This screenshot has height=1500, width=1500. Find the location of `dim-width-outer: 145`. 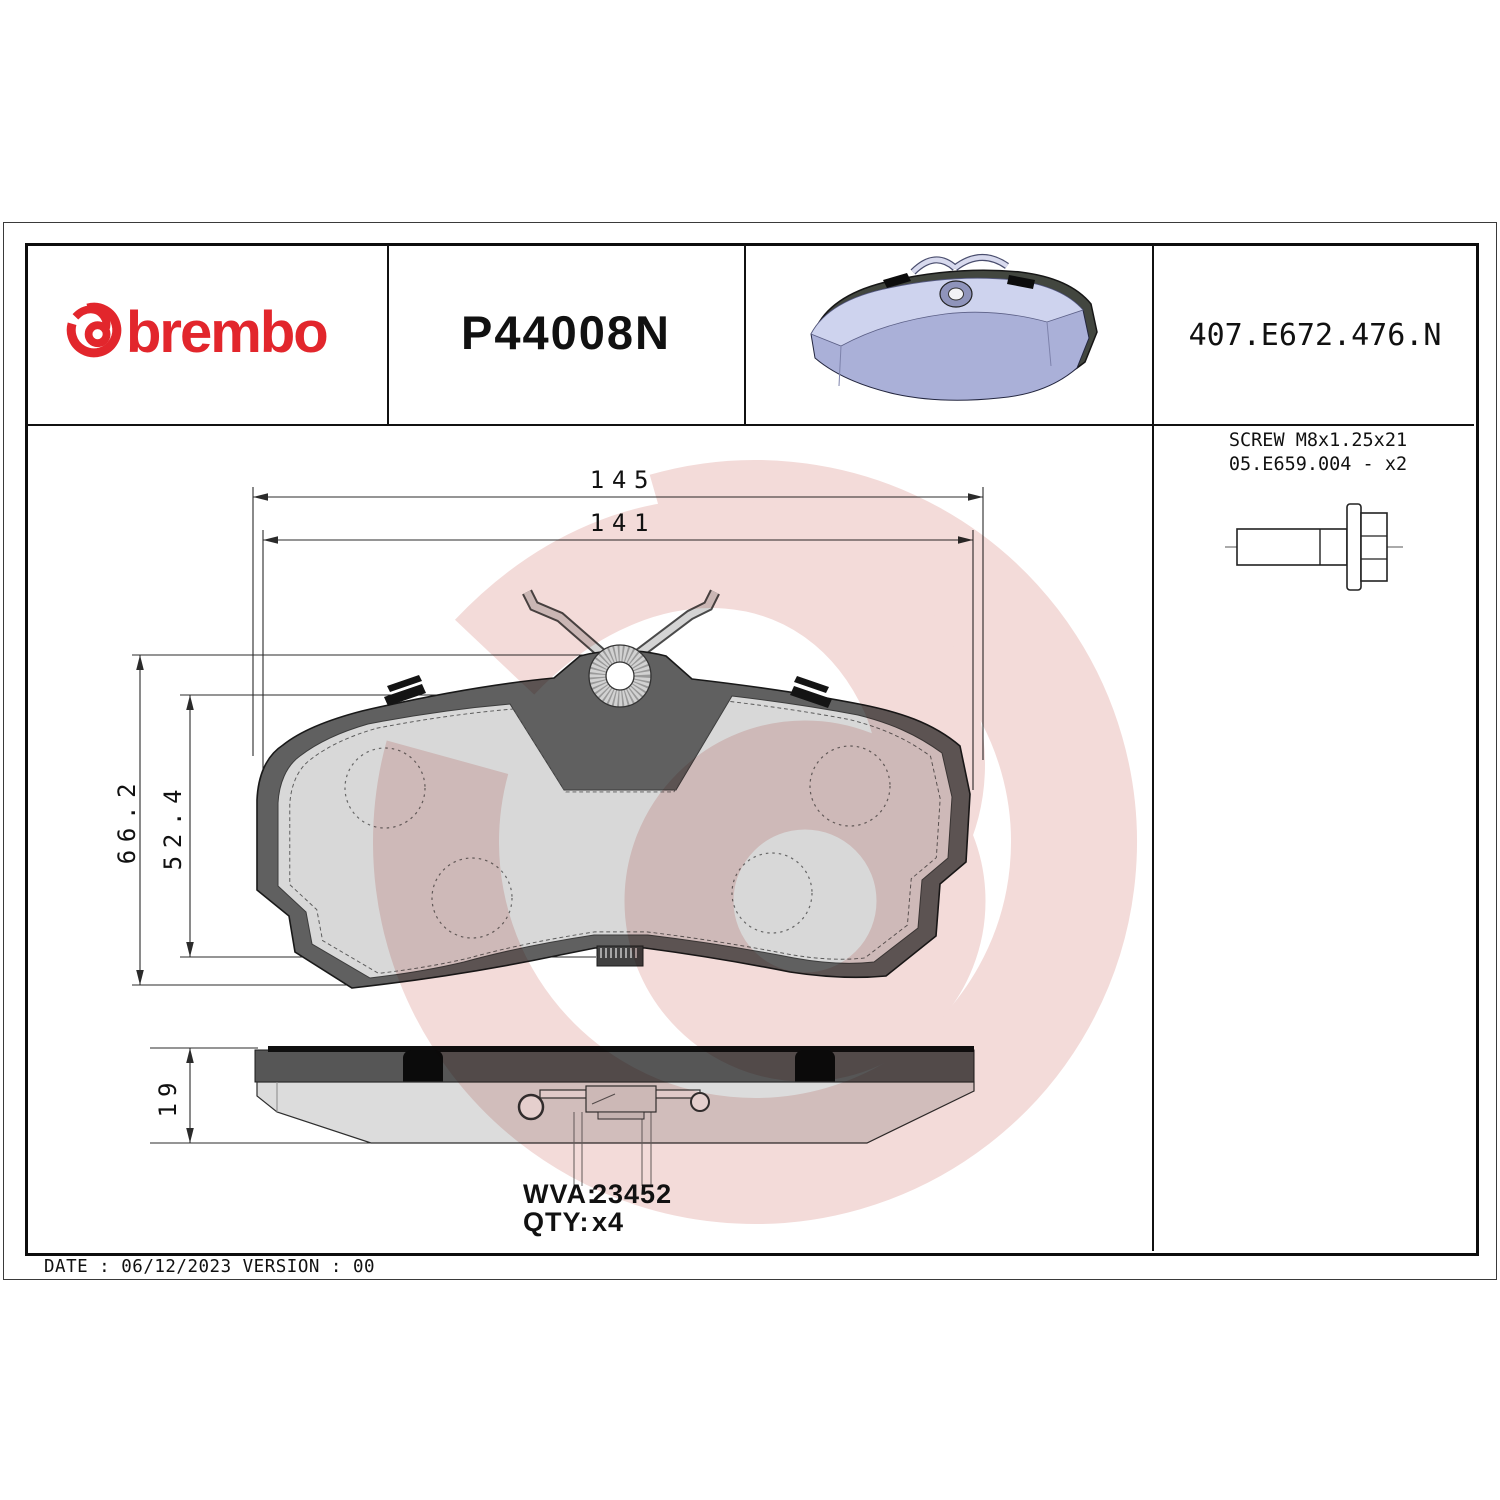

dim-width-outer: 145 is located at coordinates (623, 480).